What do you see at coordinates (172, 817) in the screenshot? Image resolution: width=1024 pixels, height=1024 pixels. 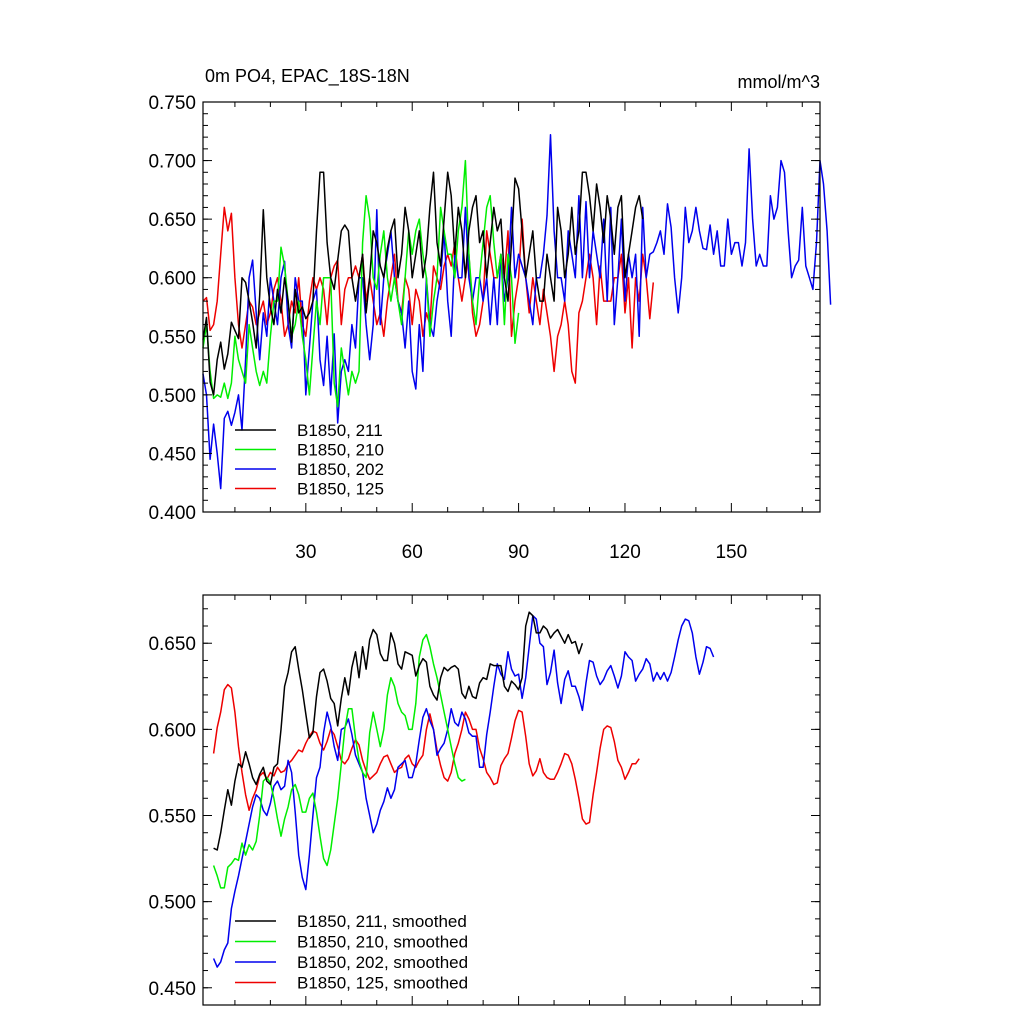 I see `bottom-ytick-label: 0.550` at bounding box center [172, 817].